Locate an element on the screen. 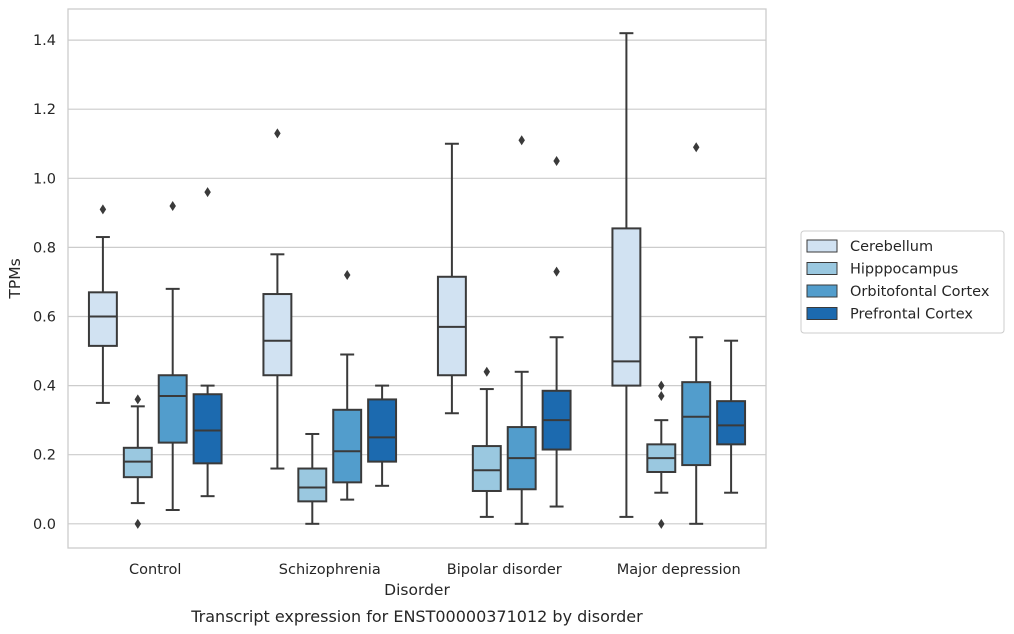 The image size is (1014, 634). x-tick-label: Major depression is located at coordinates (679, 570).